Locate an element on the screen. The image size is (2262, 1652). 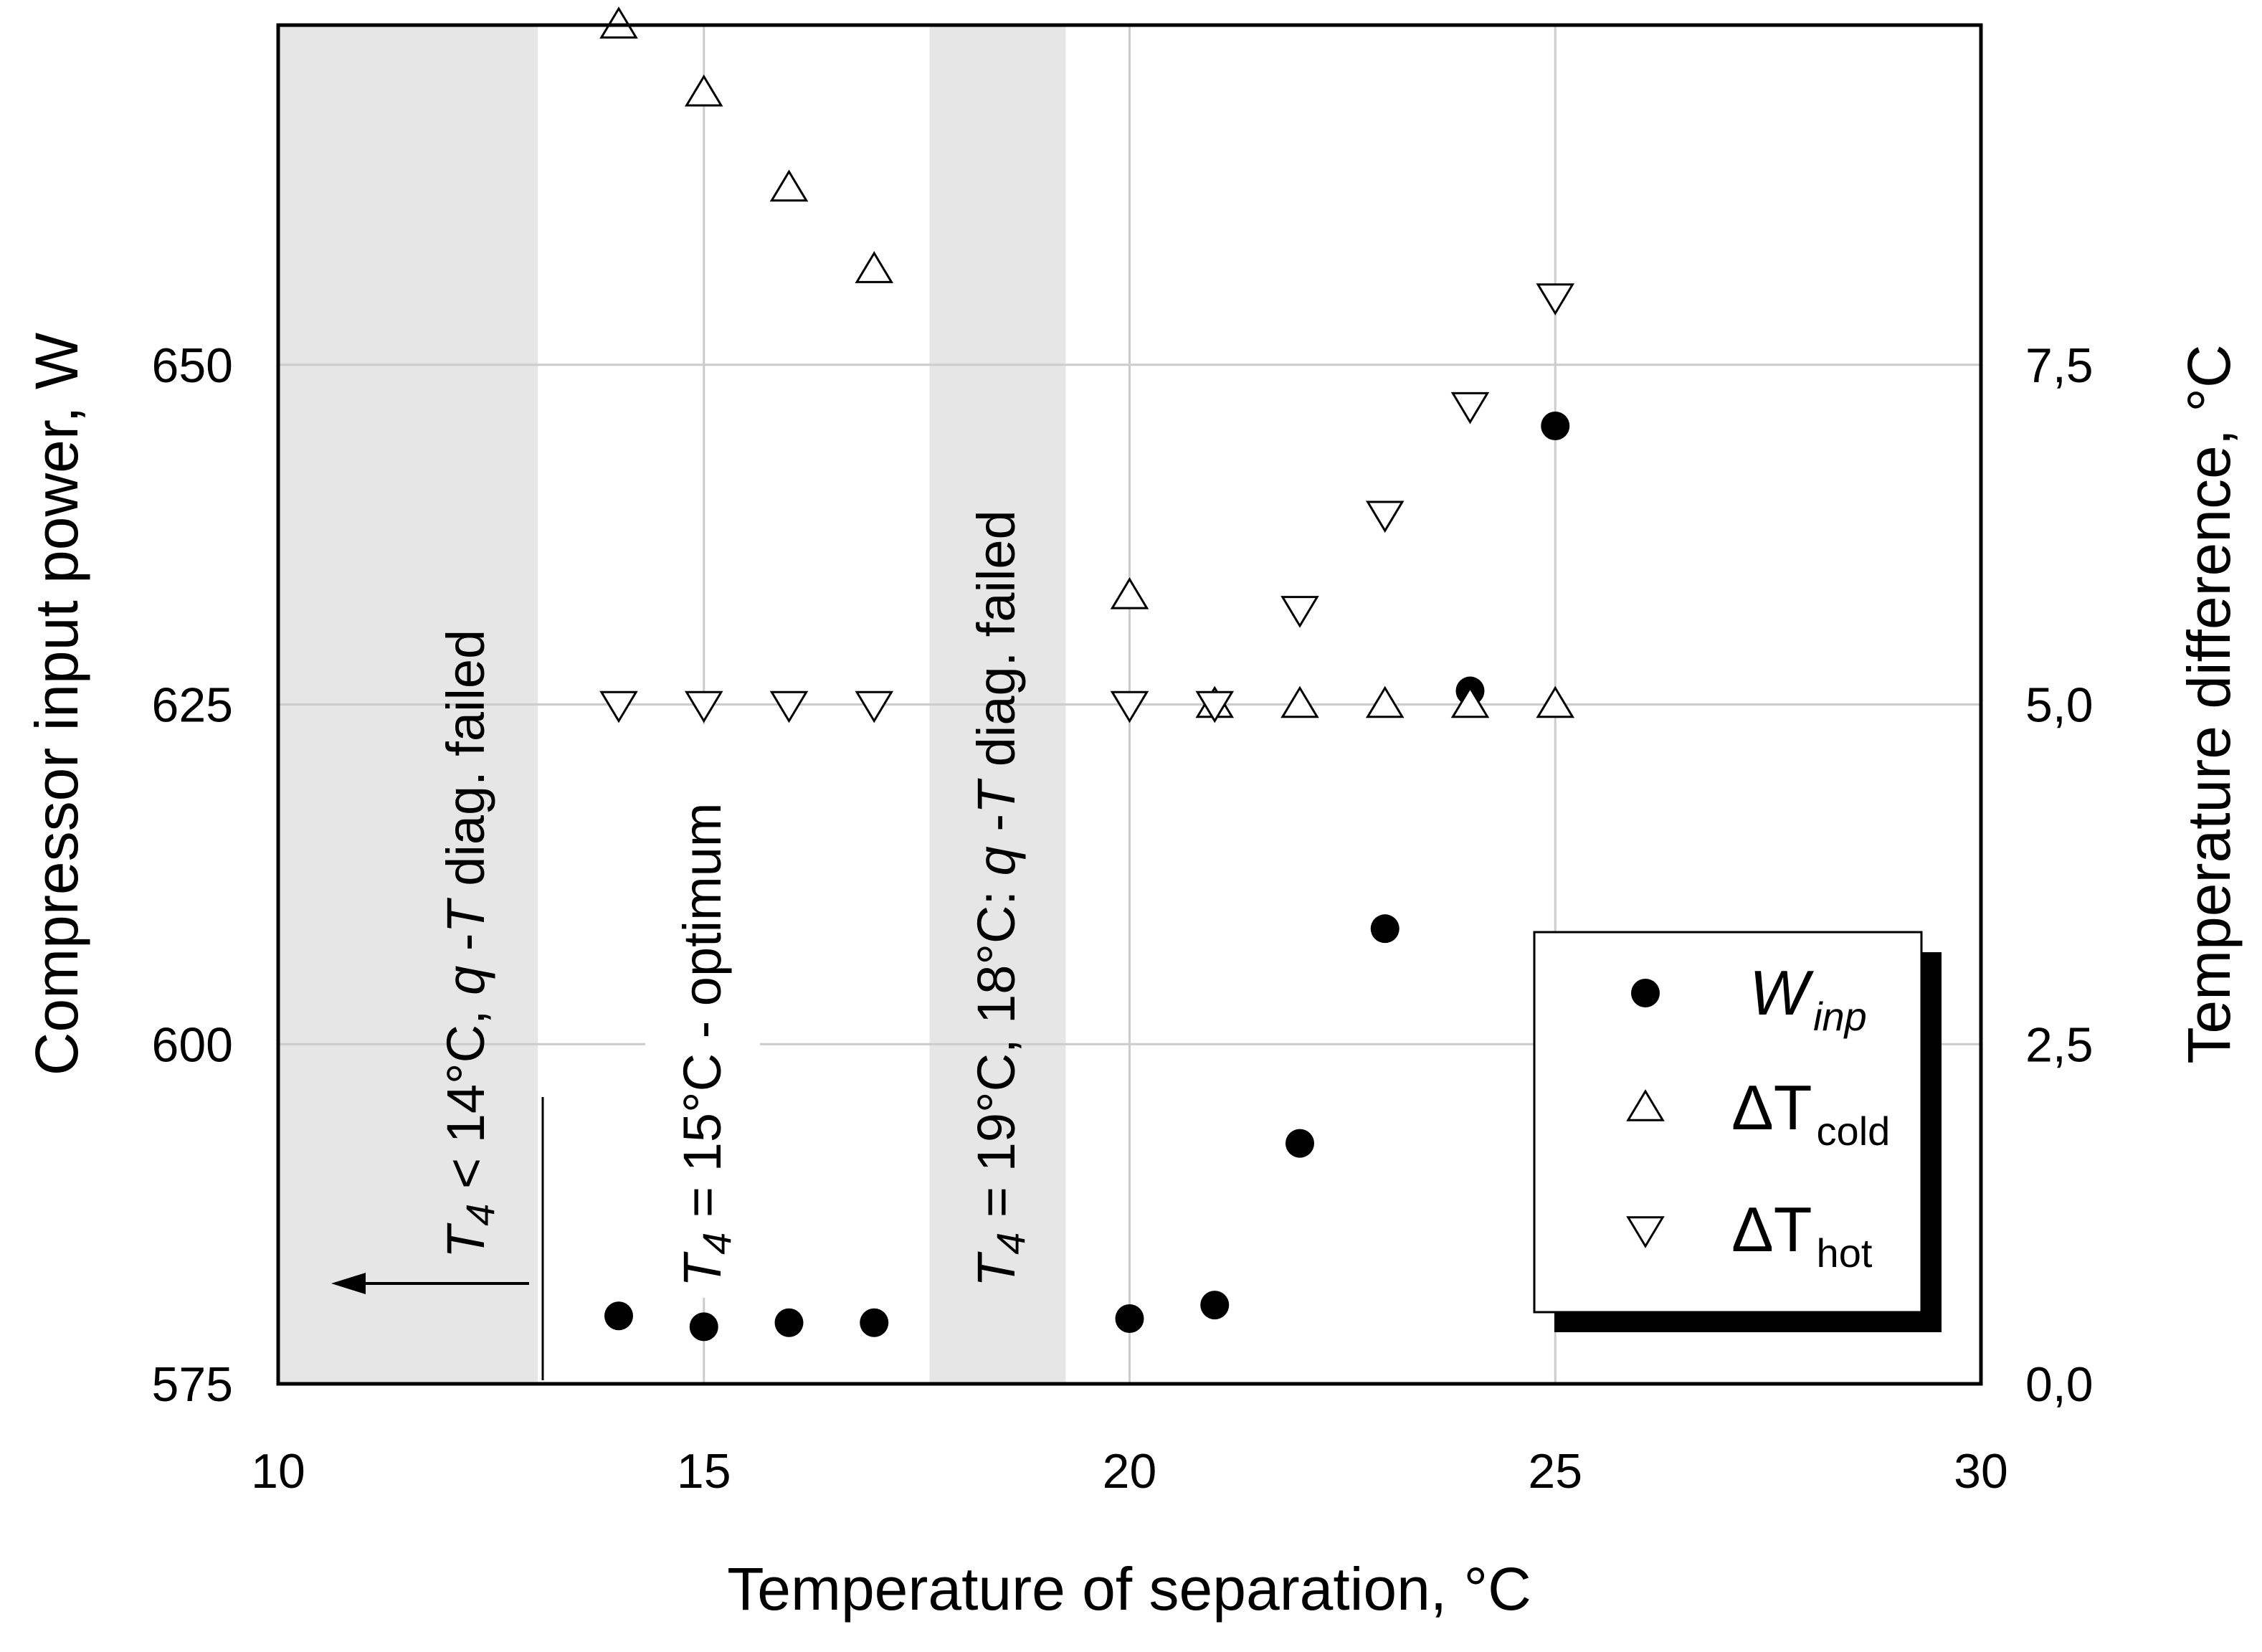
y-left-tick-label-650: 650 is located at coordinates (193, 365).